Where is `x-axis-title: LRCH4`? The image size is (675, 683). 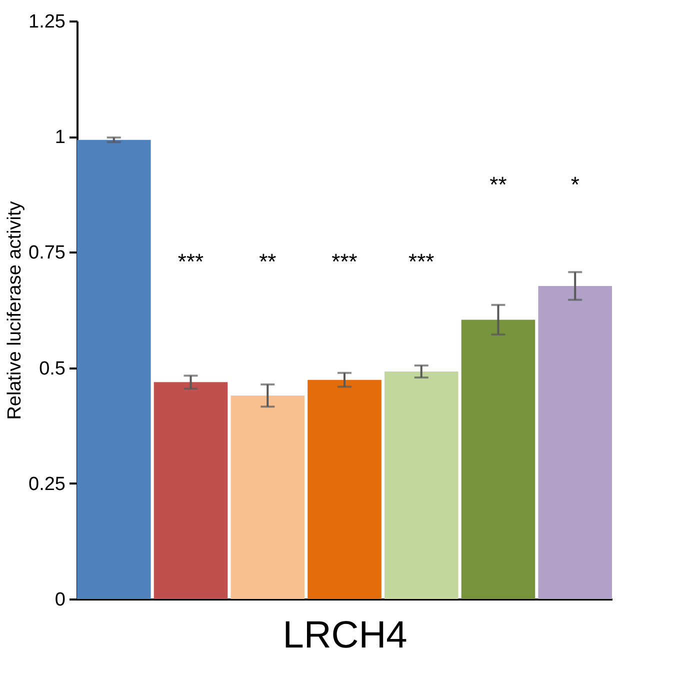
x-axis-title: LRCH4 is located at coordinates (345, 635).